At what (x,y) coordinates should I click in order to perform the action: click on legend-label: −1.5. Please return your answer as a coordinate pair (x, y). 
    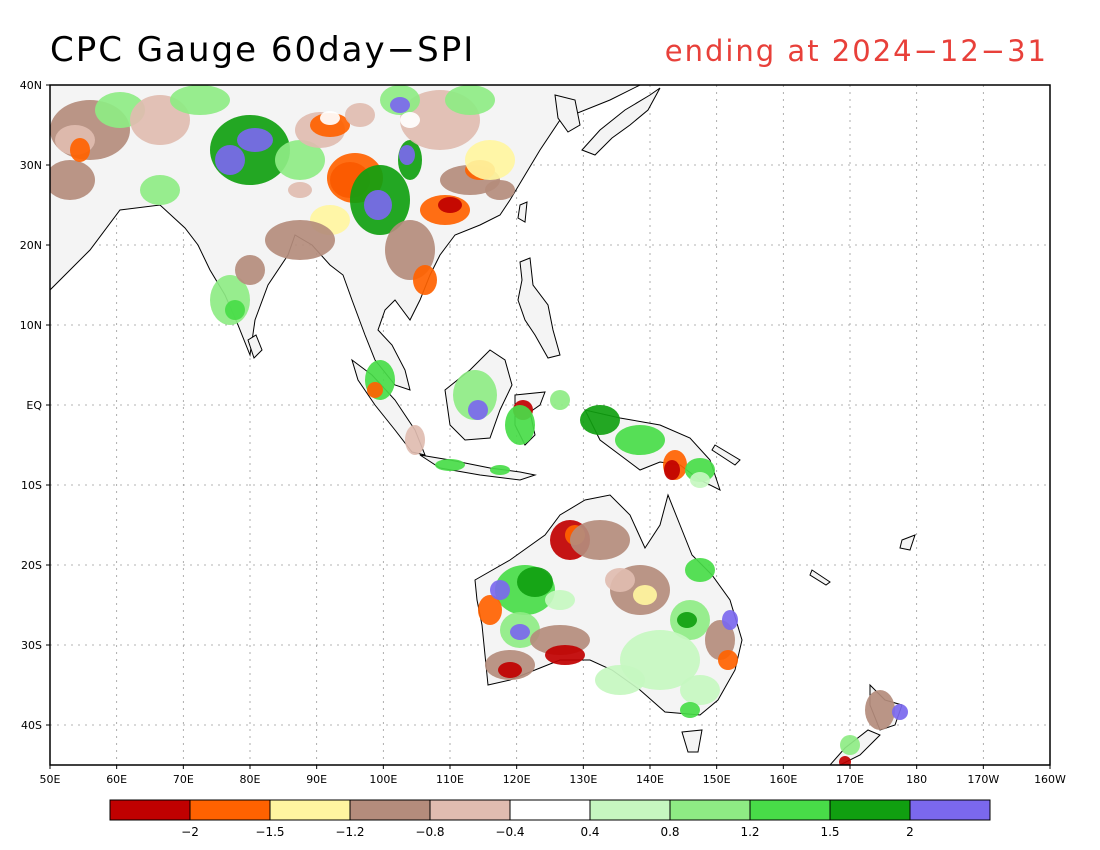
    Looking at the image, I should click on (269, 832).